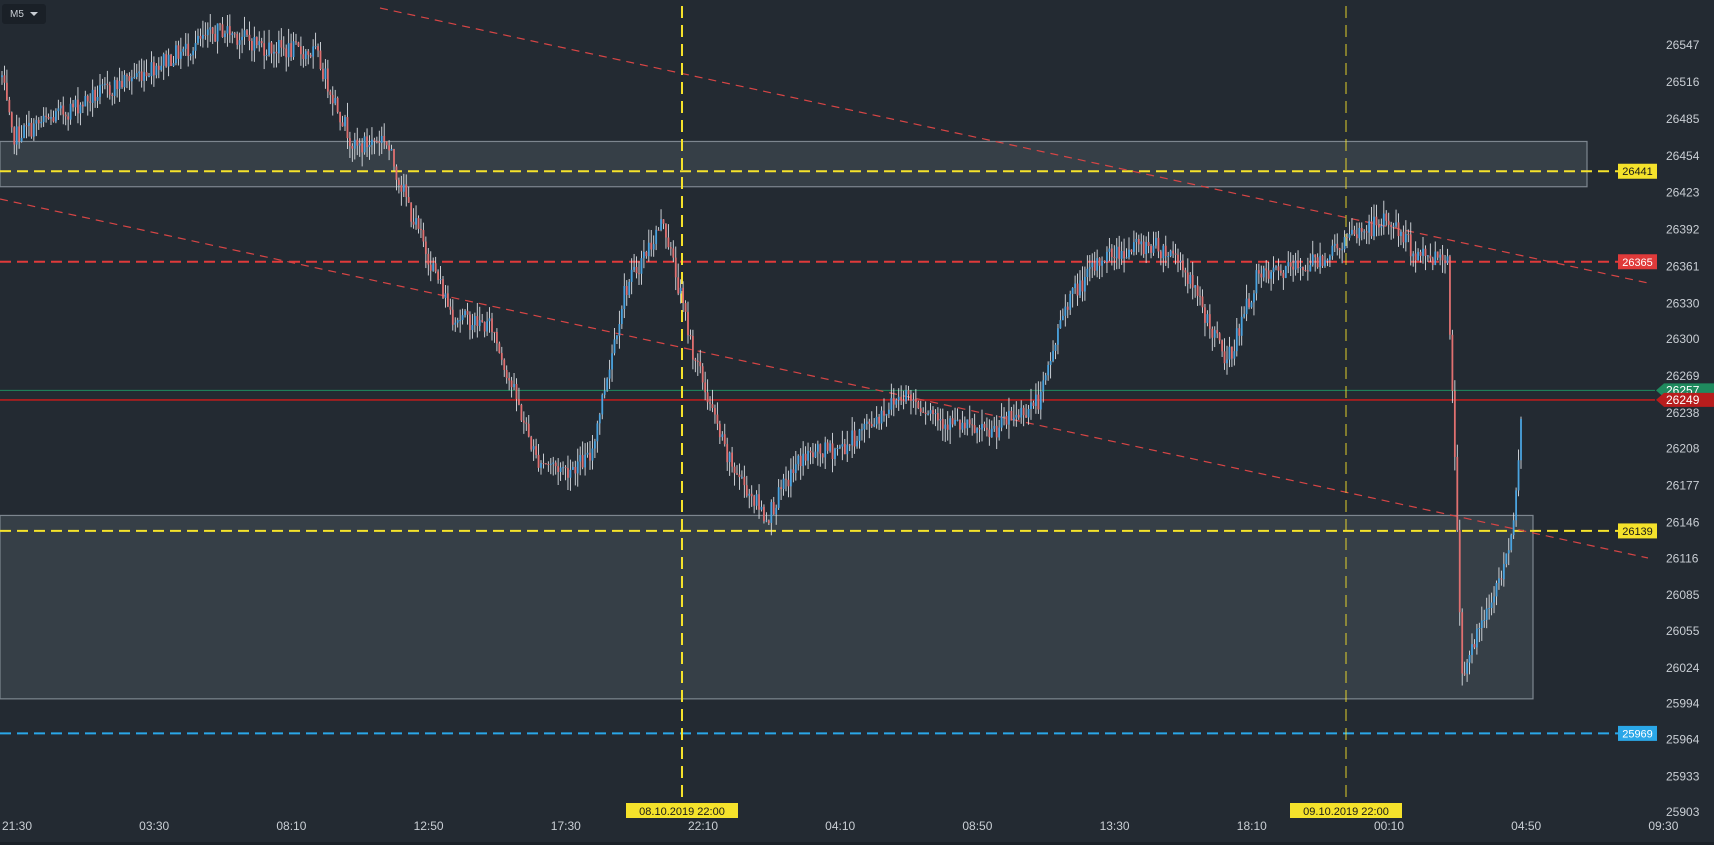 Image resolution: width=1714 pixels, height=845 pixels. Describe the element at coordinates (24, 14) in the screenshot. I see `timeframe-dropdown: M5` at that location.